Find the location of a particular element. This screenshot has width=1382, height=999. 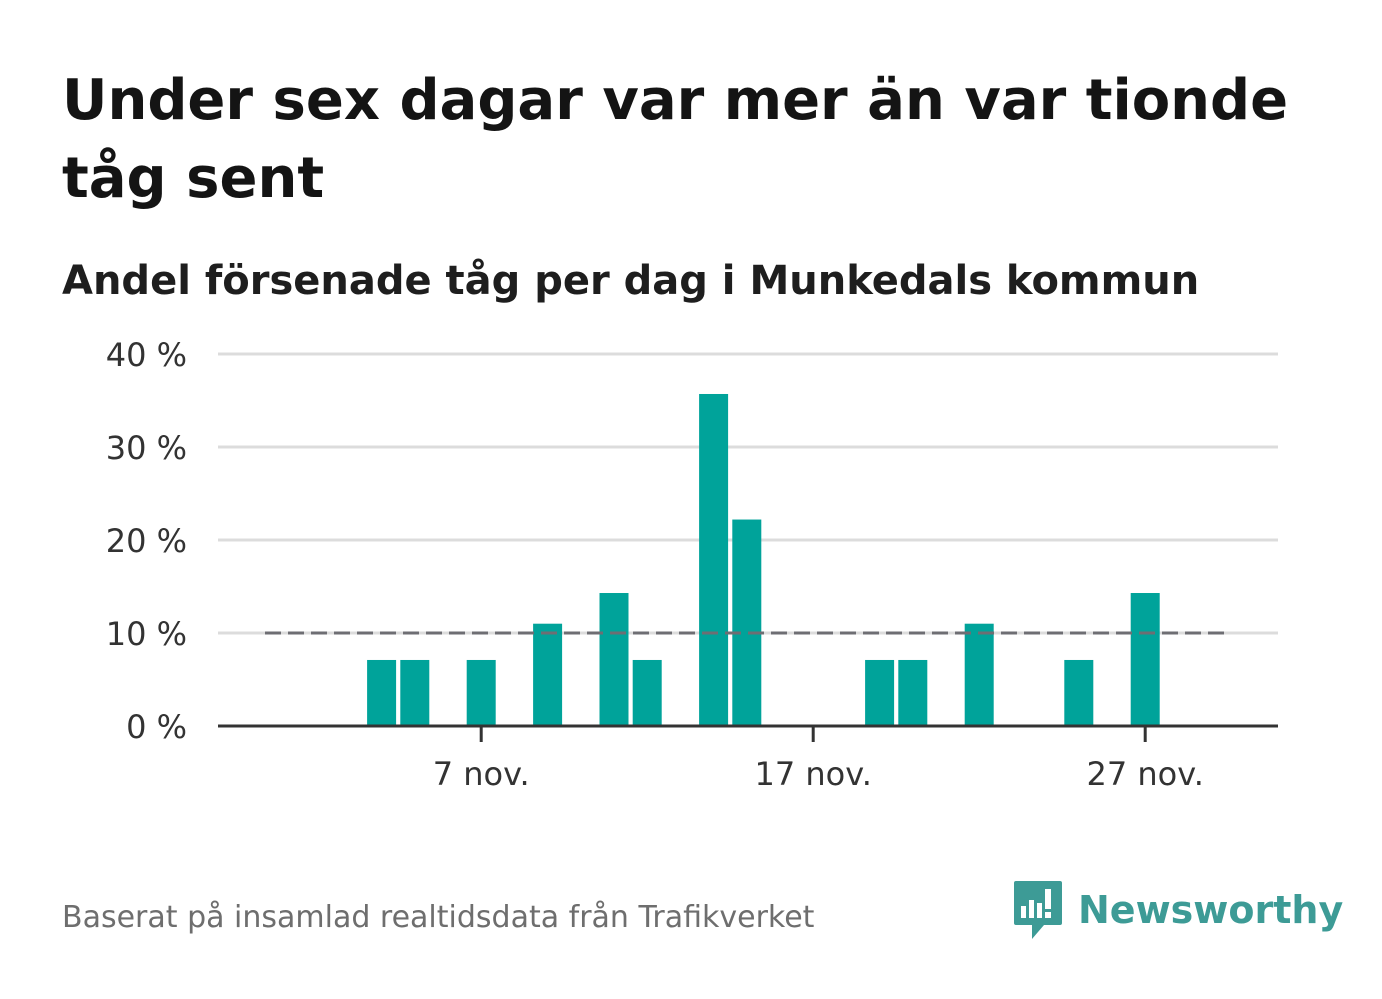

brand-name: Newsworthy is located at coordinates (1211, 910).